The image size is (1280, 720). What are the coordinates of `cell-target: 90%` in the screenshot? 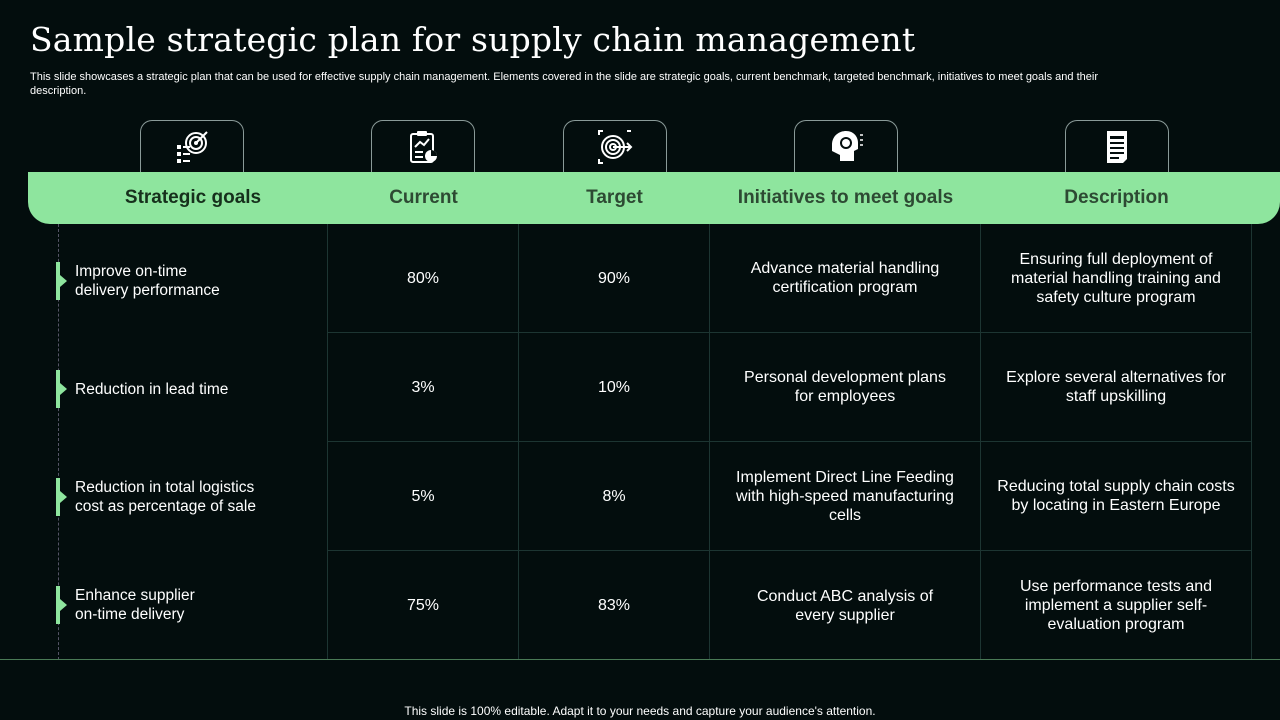 It's located at (613, 278).